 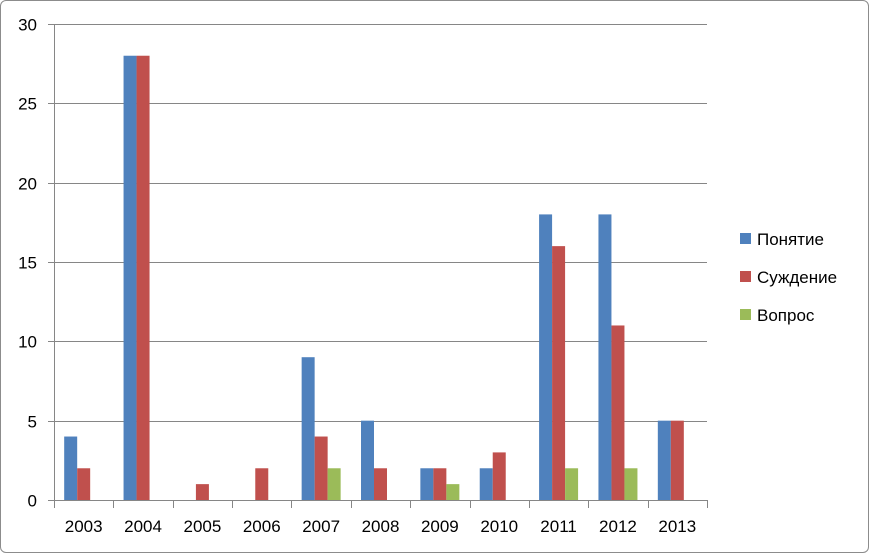 What do you see at coordinates (321, 468) in the screenshot?
I see `bar-суждение-2007` at bounding box center [321, 468].